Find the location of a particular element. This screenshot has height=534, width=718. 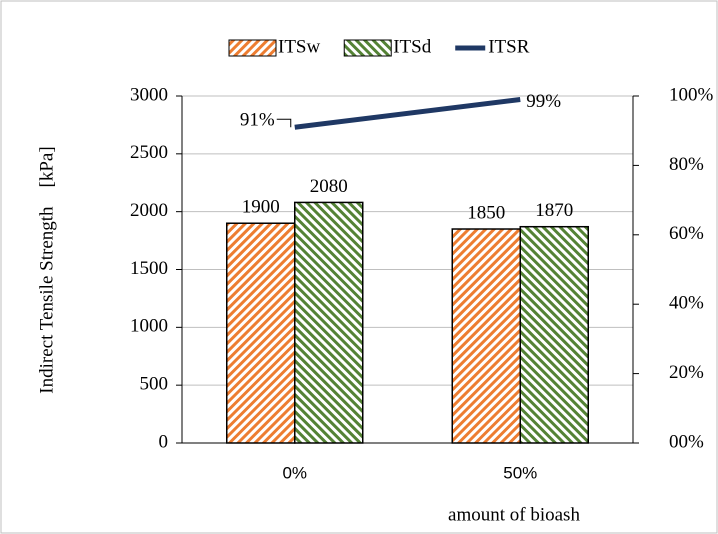

y2-tick-label: 20% is located at coordinates (686, 372).